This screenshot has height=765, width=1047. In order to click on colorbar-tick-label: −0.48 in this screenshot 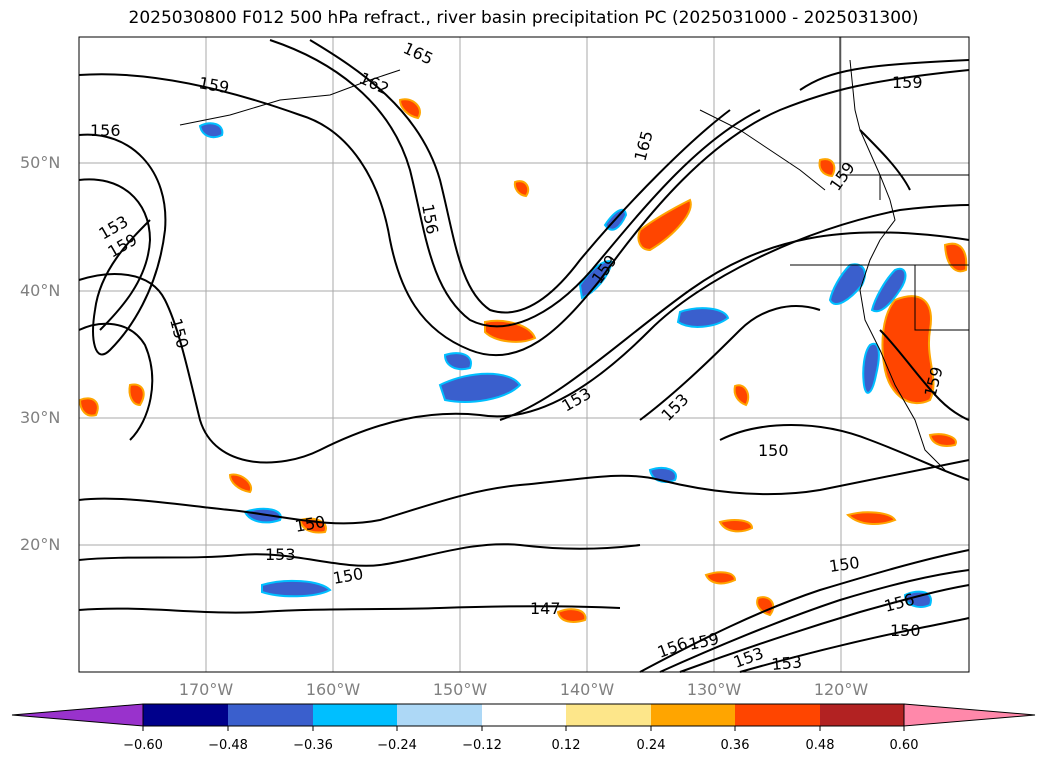, I will do `click(228, 745)`.